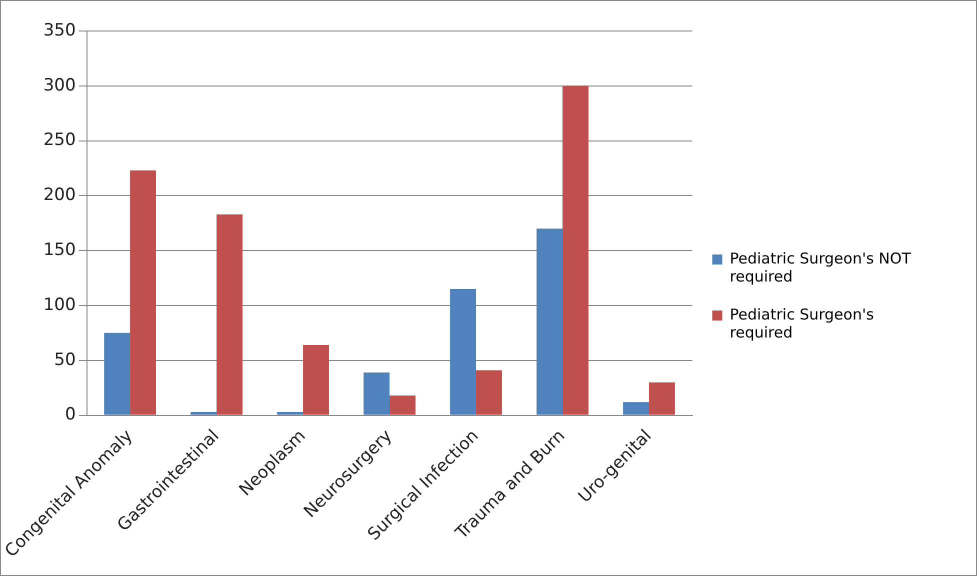 Image resolution: width=977 pixels, height=576 pixels. What do you see at coordinates (70, 414) in the screenshot?
I see `y-tick-label: 0` at bounding box center [70, 414].